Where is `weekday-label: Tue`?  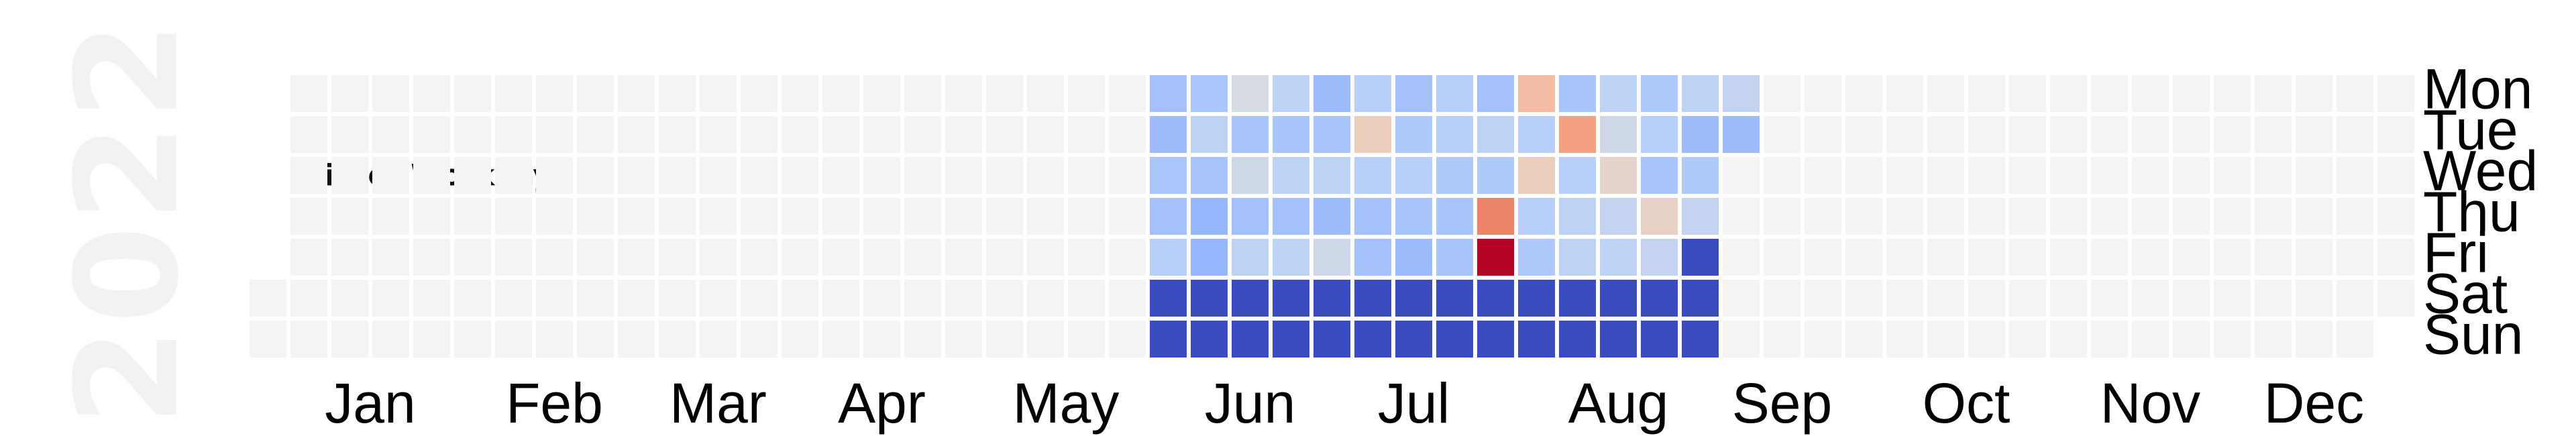 weekday-label: Tue is located at coordinates (2470, 130).